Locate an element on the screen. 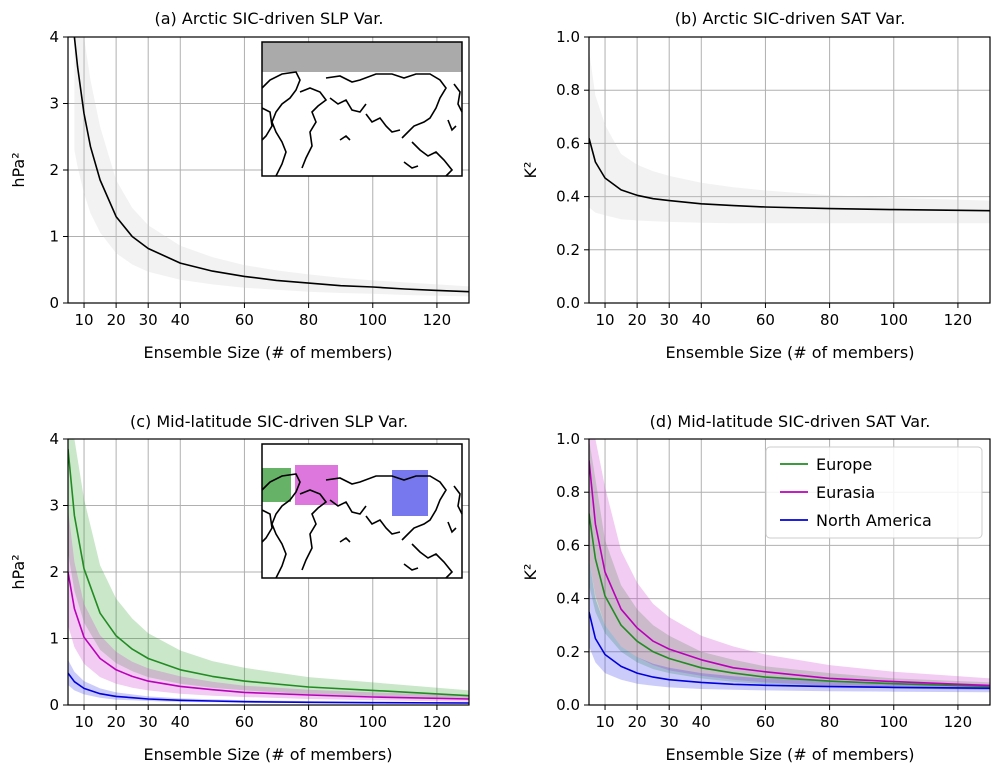 Image resolution: width=994 pixels, height=765 pixels. x-tick-label: 120 is located at coordinates (958, 320).